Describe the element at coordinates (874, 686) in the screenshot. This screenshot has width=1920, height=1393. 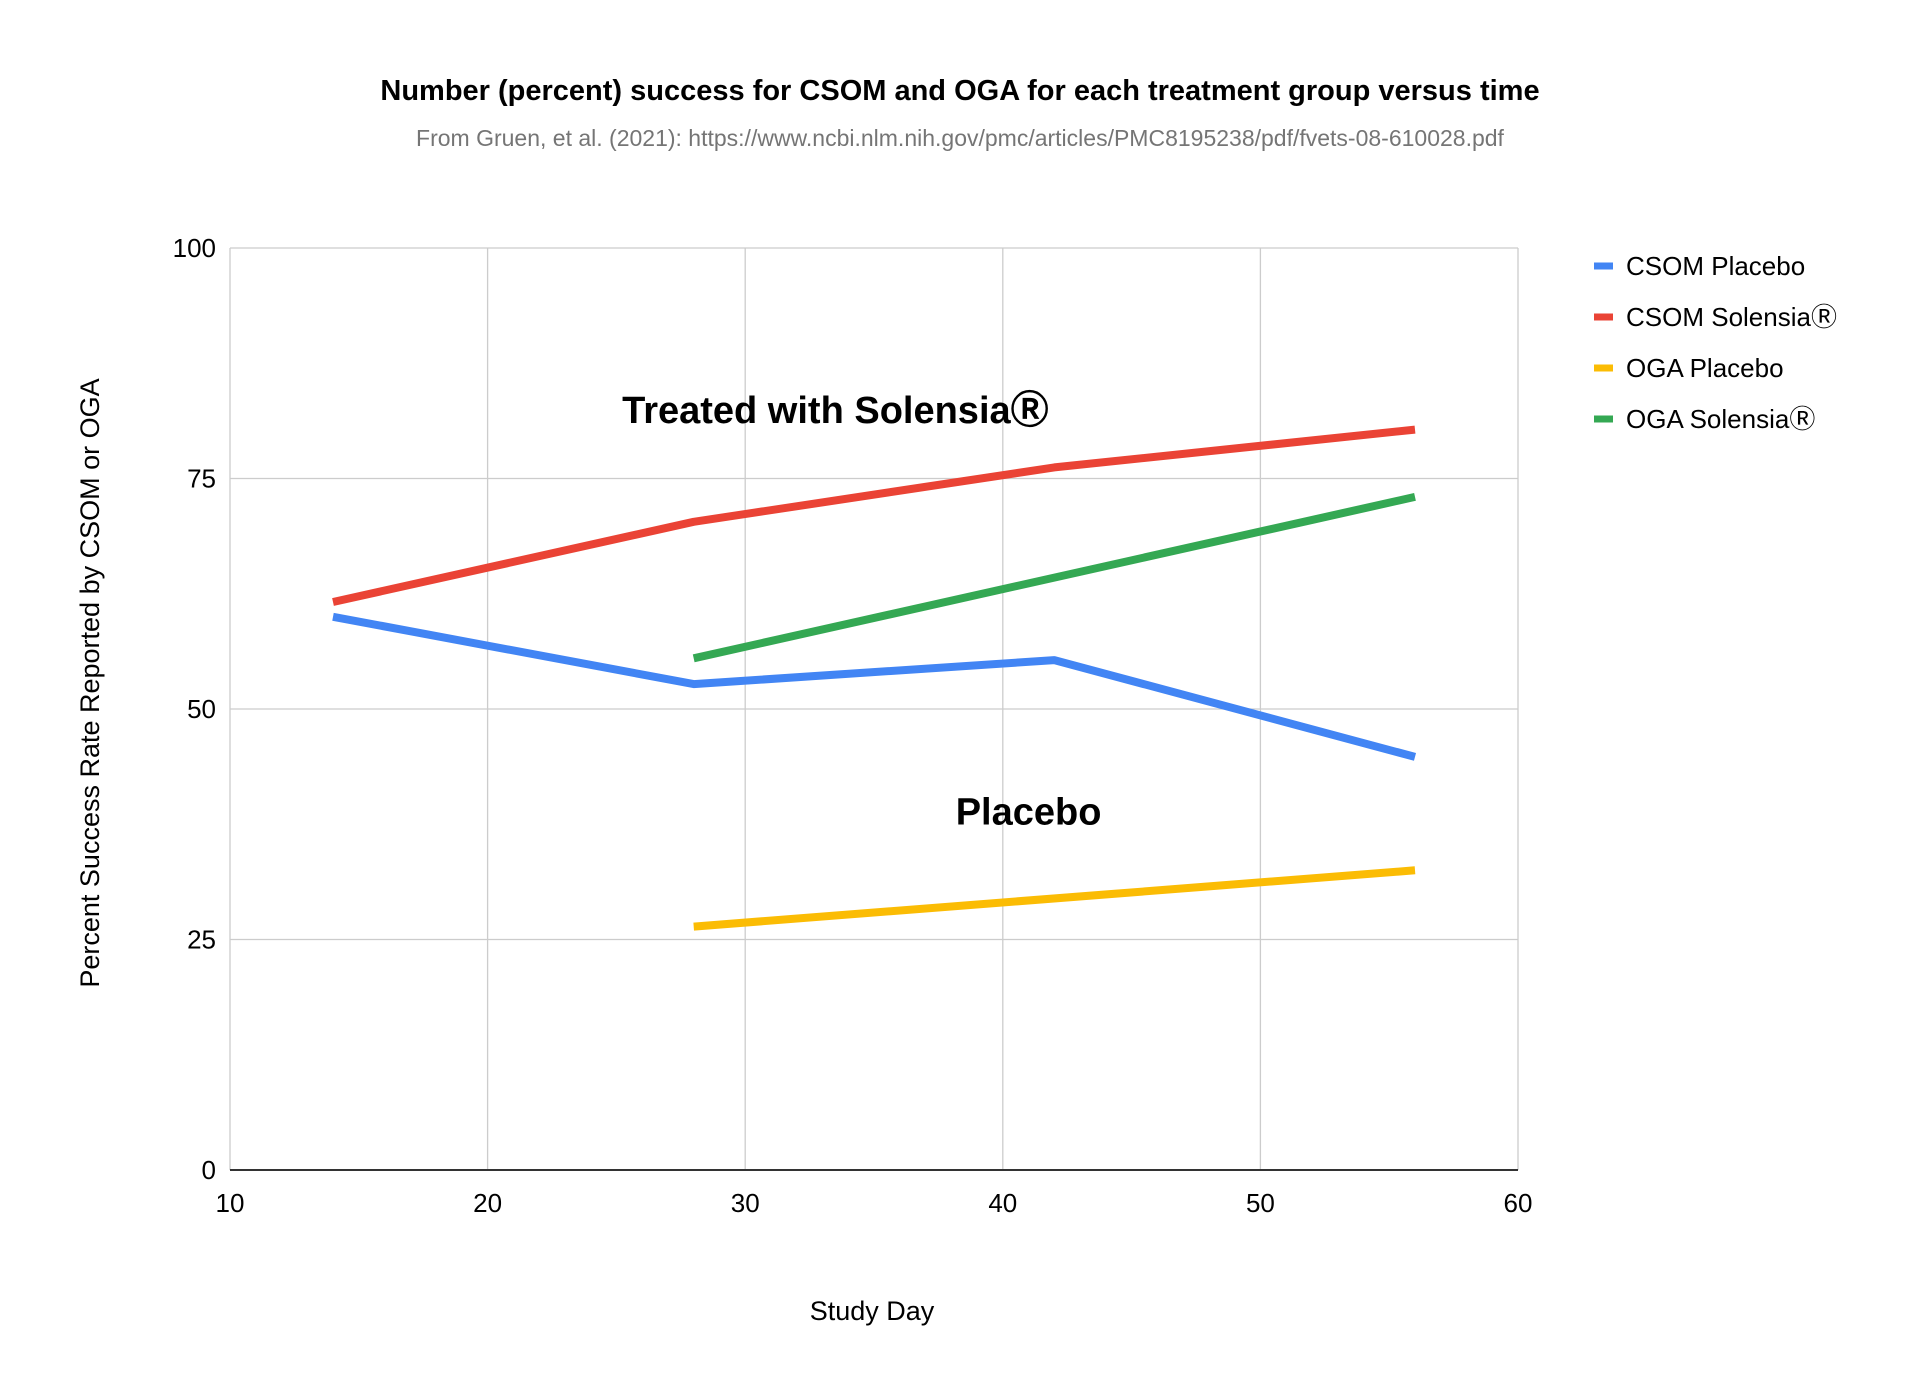
I see `series-line-csom-placebo` at that location.